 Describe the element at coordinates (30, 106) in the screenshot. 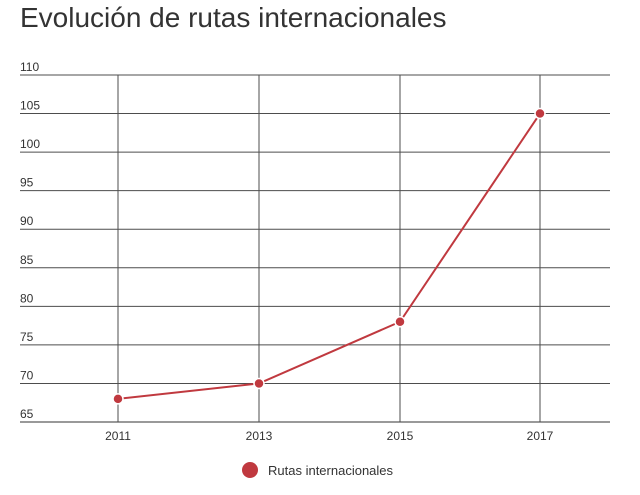

I see `y-tick-label: 105` at that location.